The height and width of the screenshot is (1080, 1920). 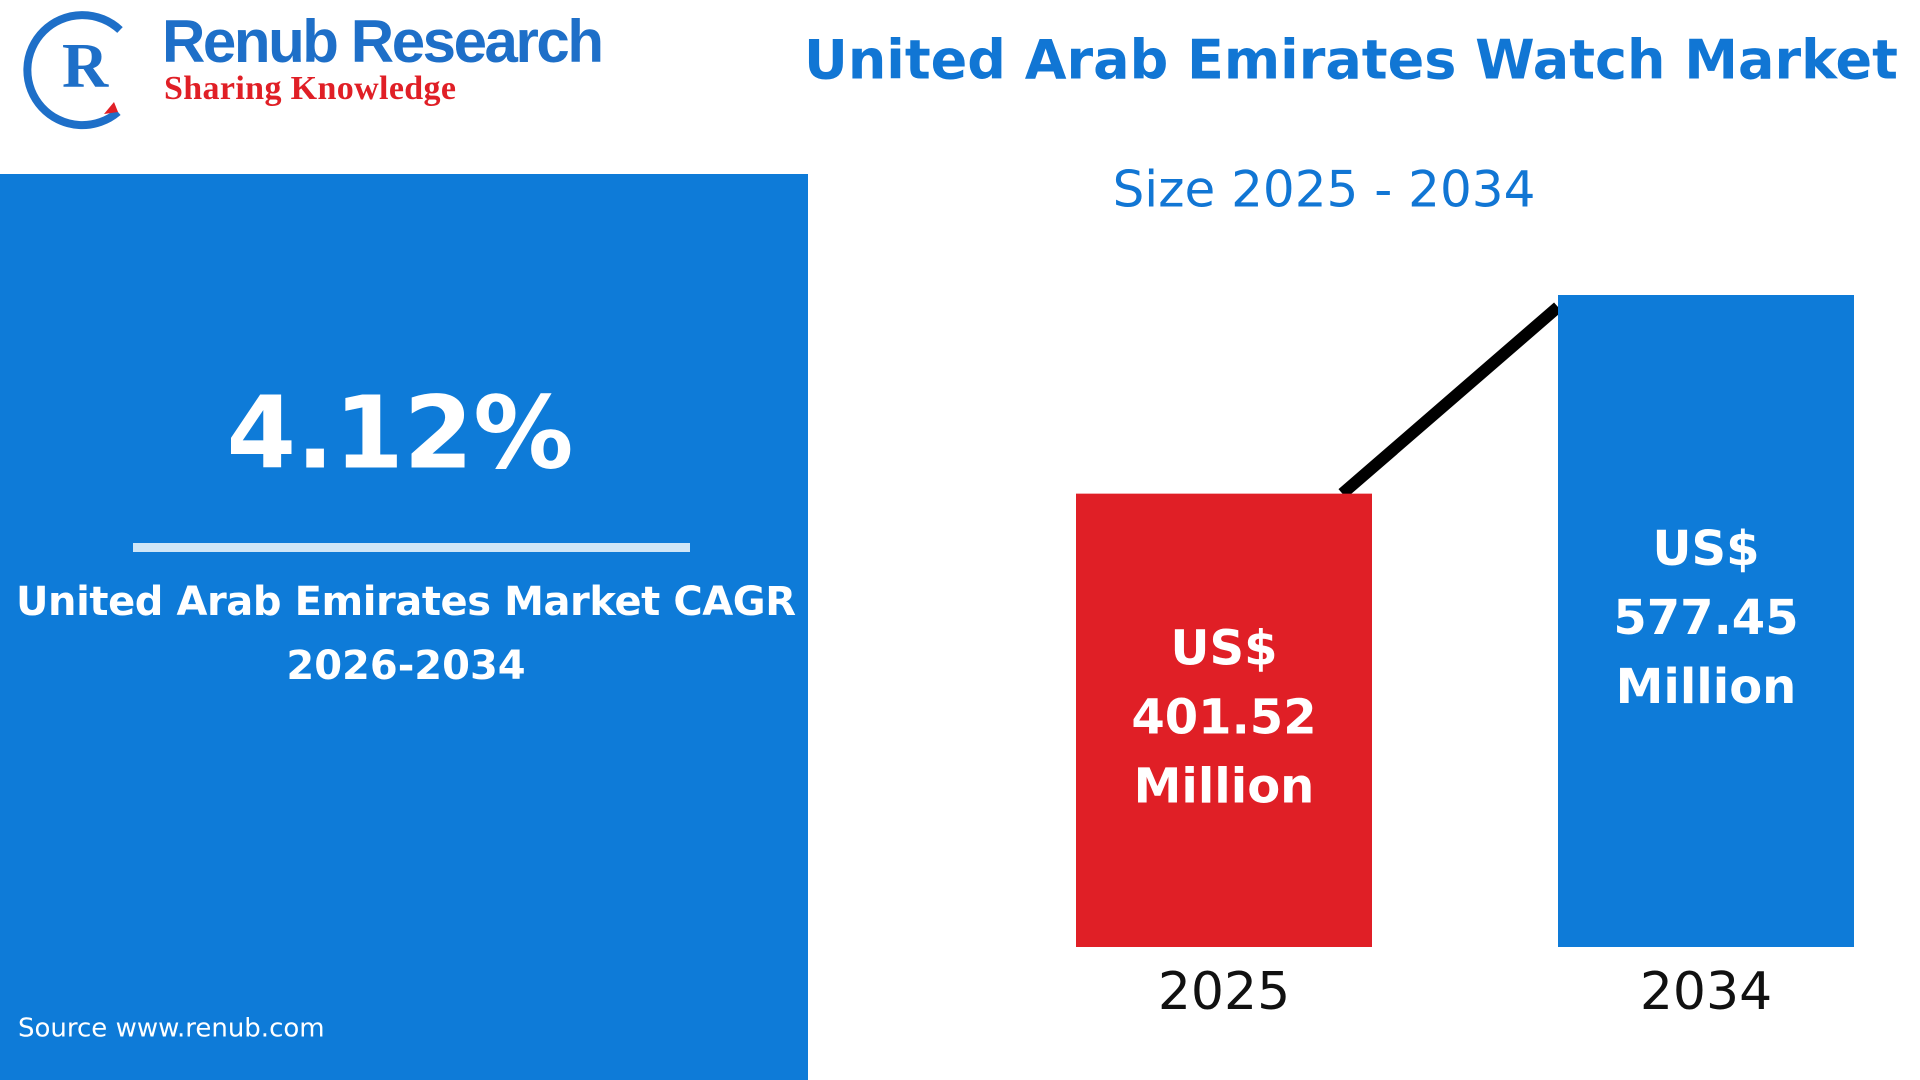 I want to click on brand: Renub Research, so click(x=383, y=41).